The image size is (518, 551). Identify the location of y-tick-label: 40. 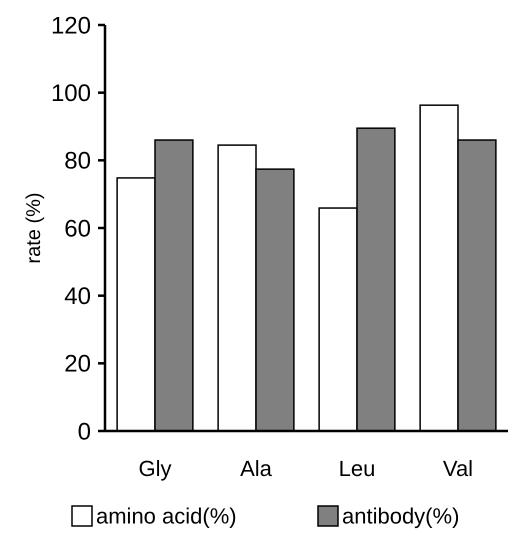
(77, 296).